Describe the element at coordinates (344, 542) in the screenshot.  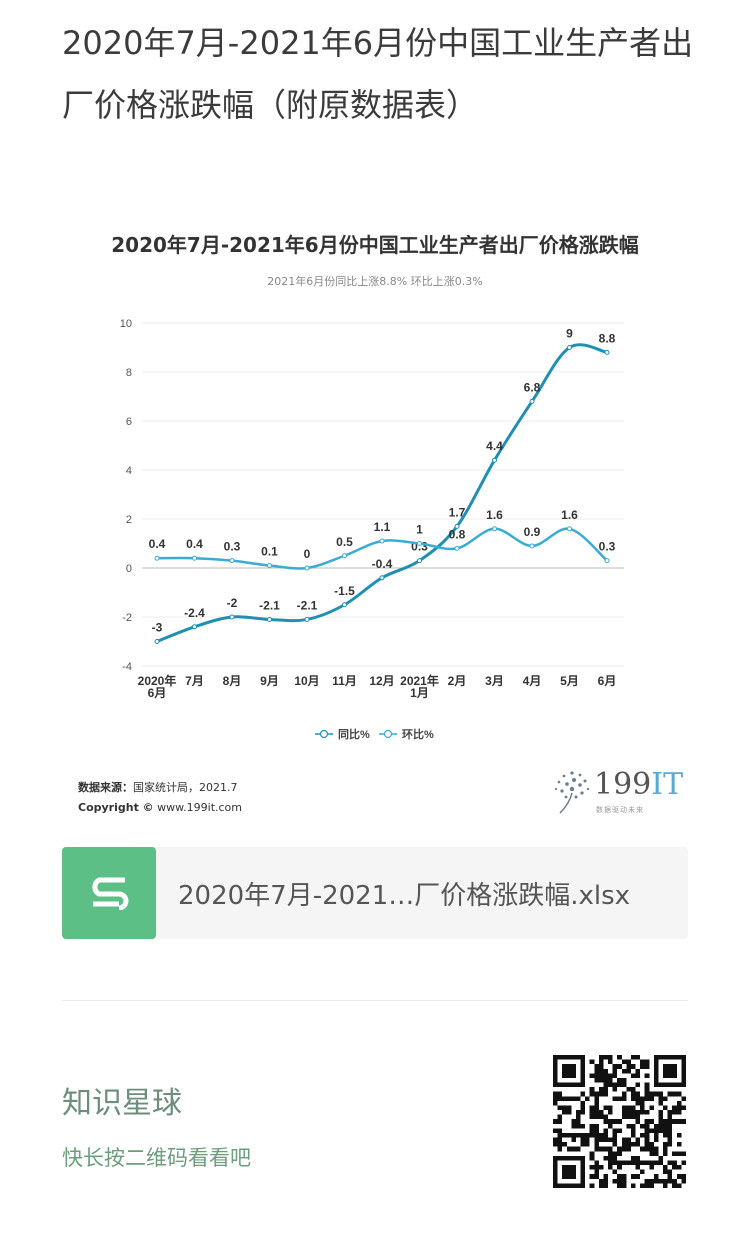
I see `data-label-mom: 0.5` at that location.